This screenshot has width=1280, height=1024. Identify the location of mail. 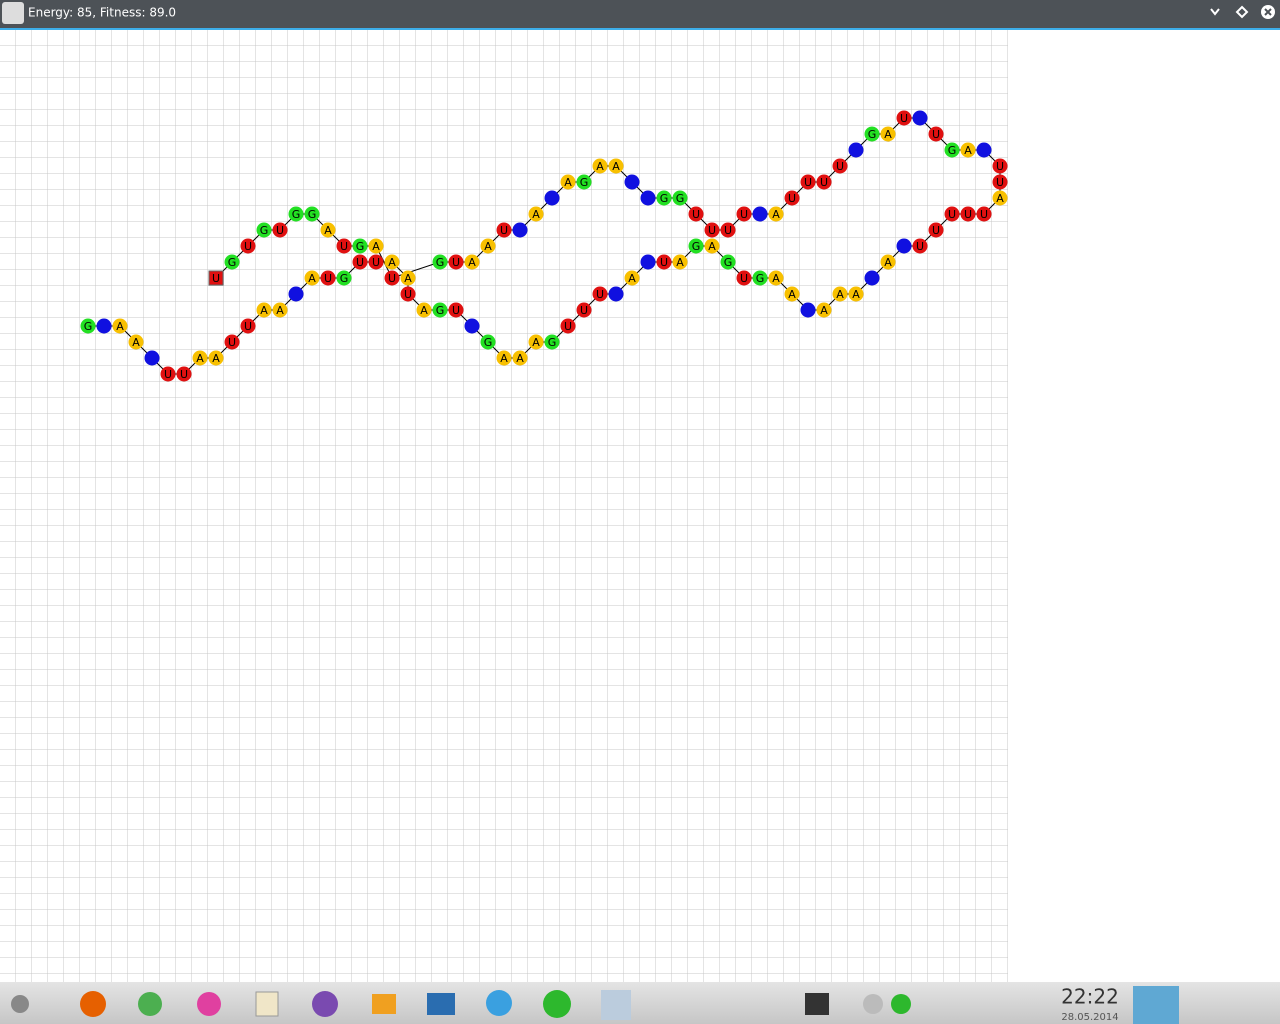
(441, 1004).